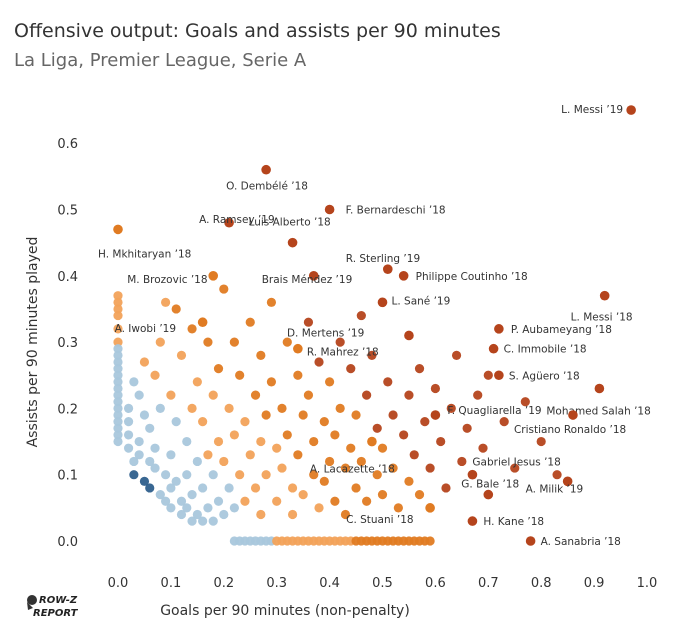 This screenshot has width=683, height=642. I want to click on point-label: A. Milik ’19, so click(555, 489).